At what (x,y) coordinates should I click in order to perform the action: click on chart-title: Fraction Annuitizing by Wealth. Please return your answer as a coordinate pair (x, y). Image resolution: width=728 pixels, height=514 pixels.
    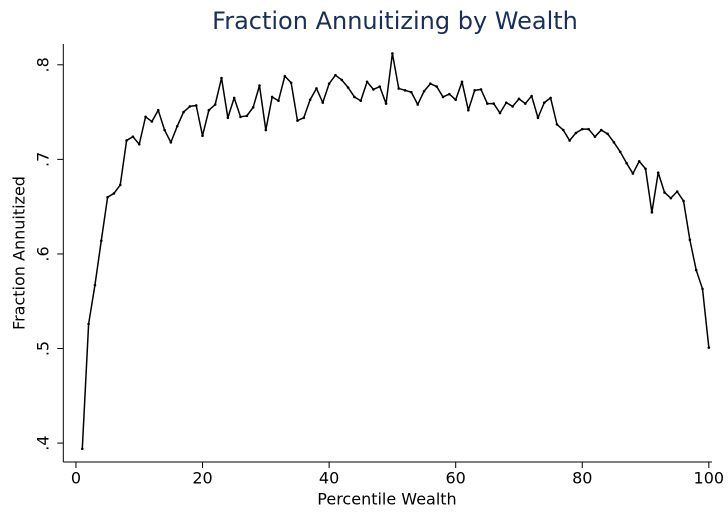
    Looking at the image, I should click on (395, 21).